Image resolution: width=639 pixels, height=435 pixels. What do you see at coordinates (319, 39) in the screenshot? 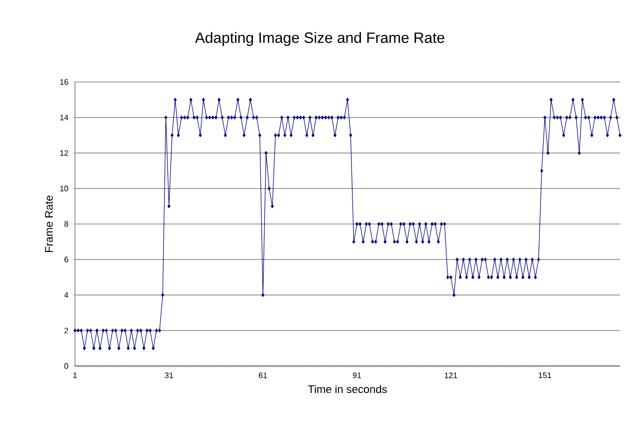
I see `chart-title: Adapting Image Size and Frame Rate` at bounding box center [319, 39].